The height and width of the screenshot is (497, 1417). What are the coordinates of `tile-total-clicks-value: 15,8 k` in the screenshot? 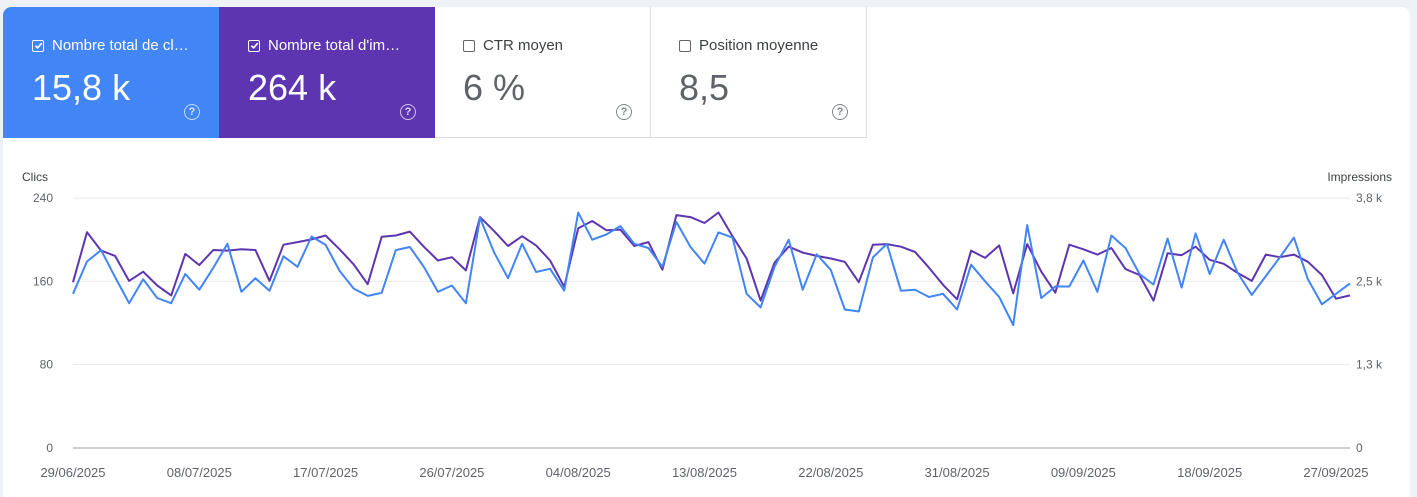 It's located at (81, 87).